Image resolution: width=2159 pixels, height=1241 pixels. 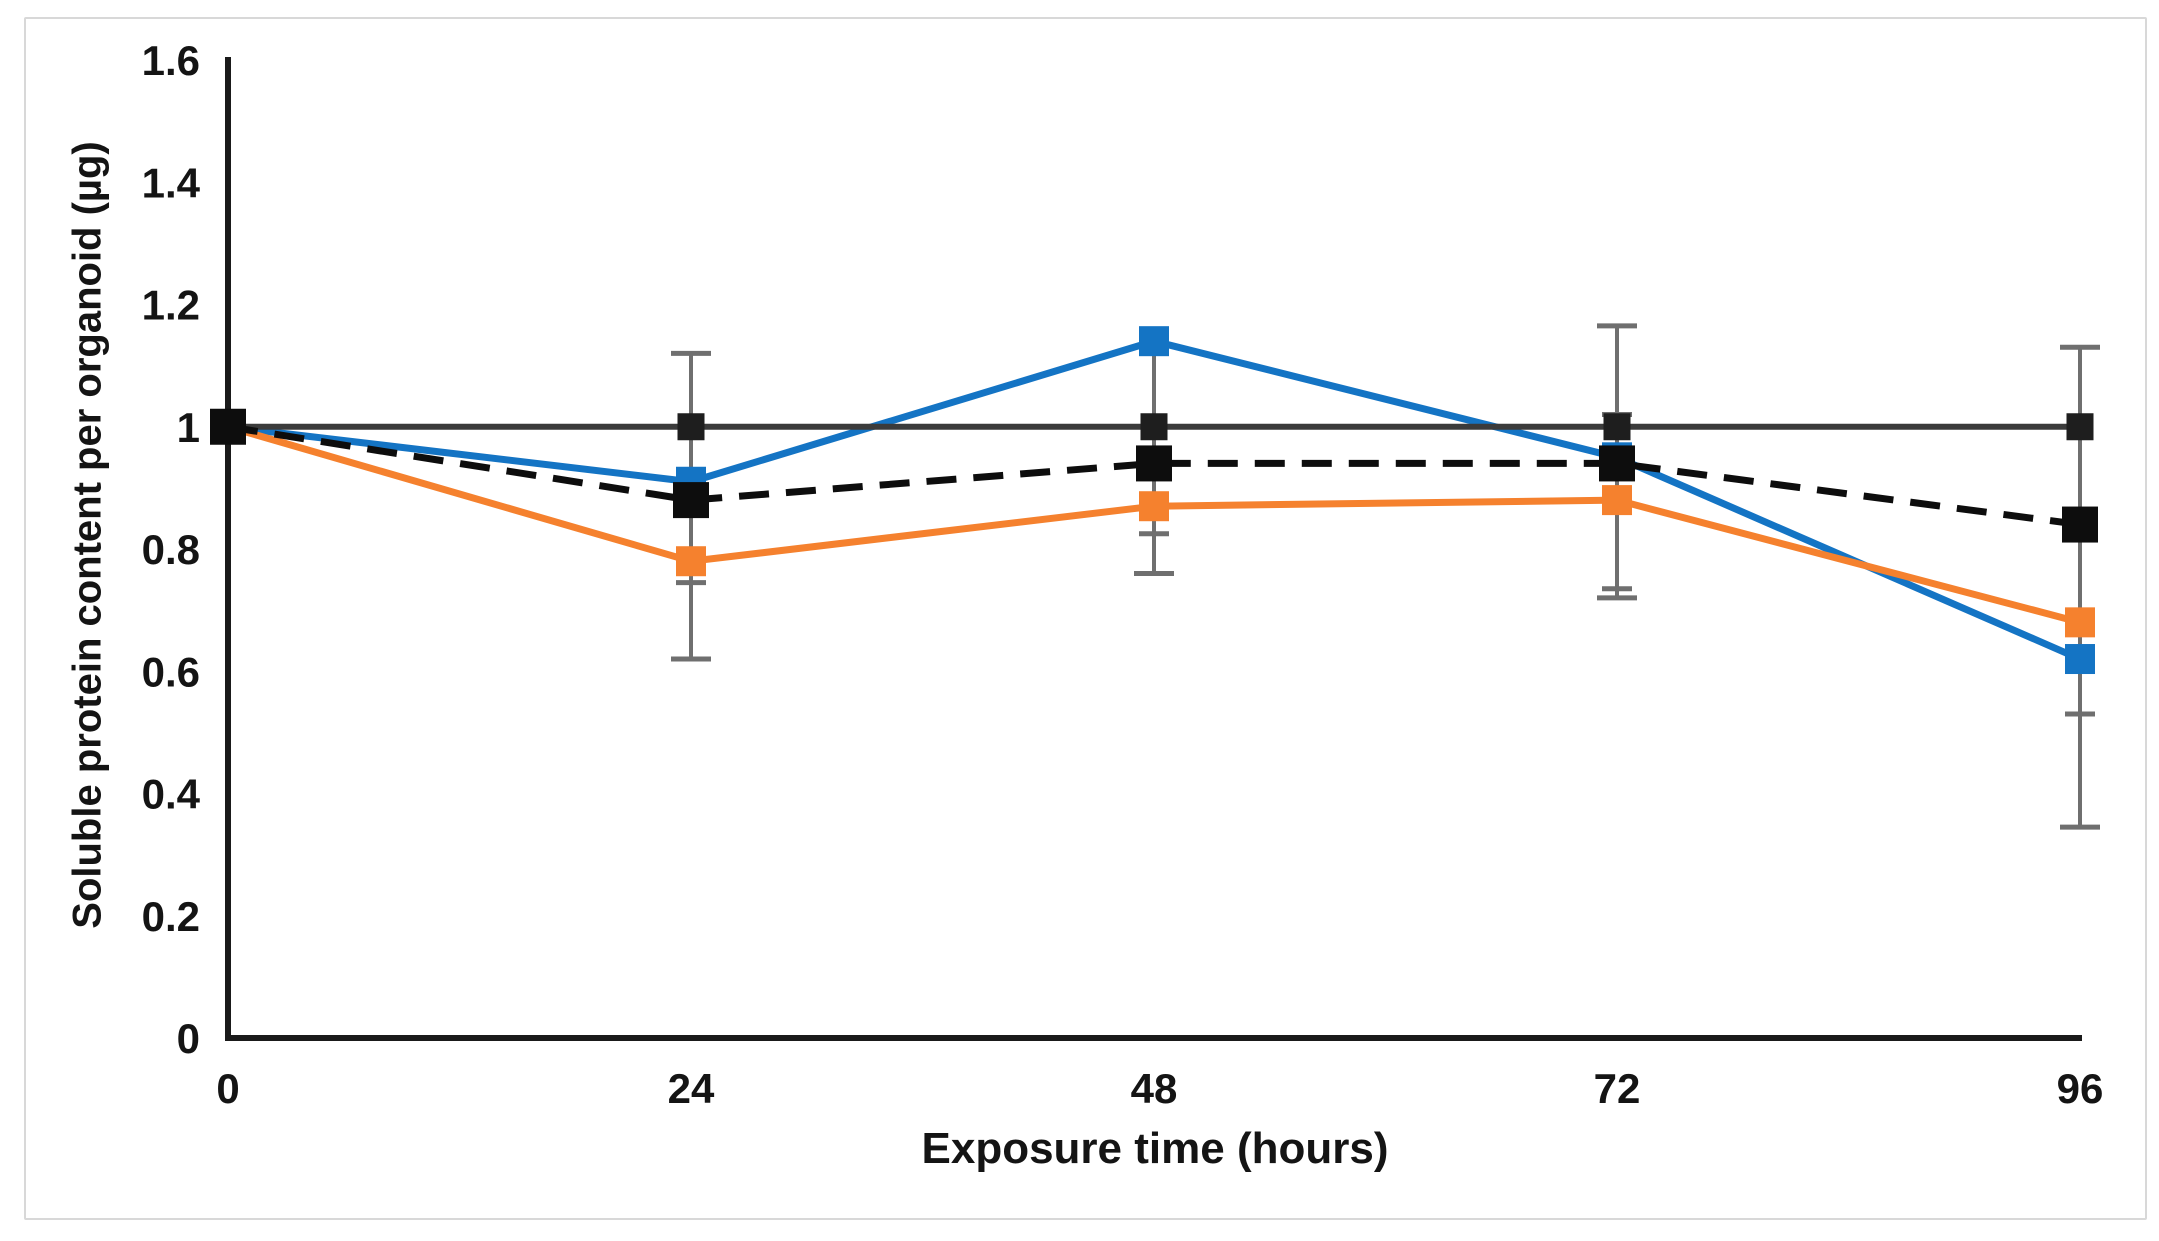 What do you see at coordinates (171, 916) in the screenshot?
I see `y-tick-label: 0.2` at bounding box center [171, 916].